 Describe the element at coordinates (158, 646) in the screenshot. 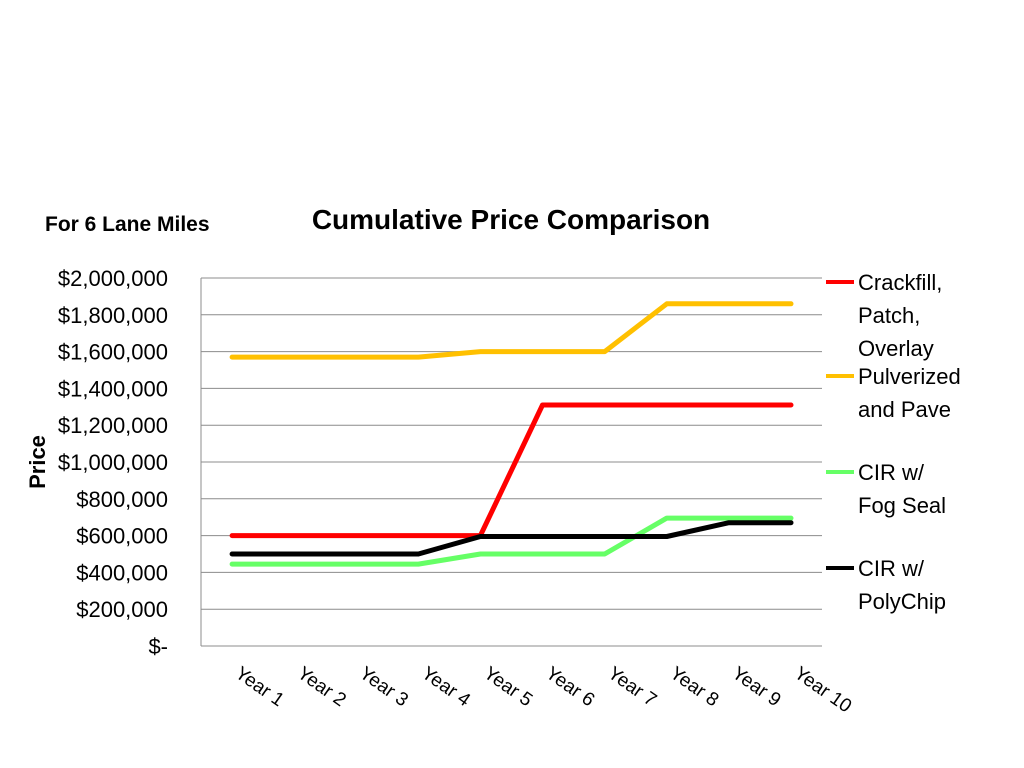

I see `y-tick-label: $-` at that location.